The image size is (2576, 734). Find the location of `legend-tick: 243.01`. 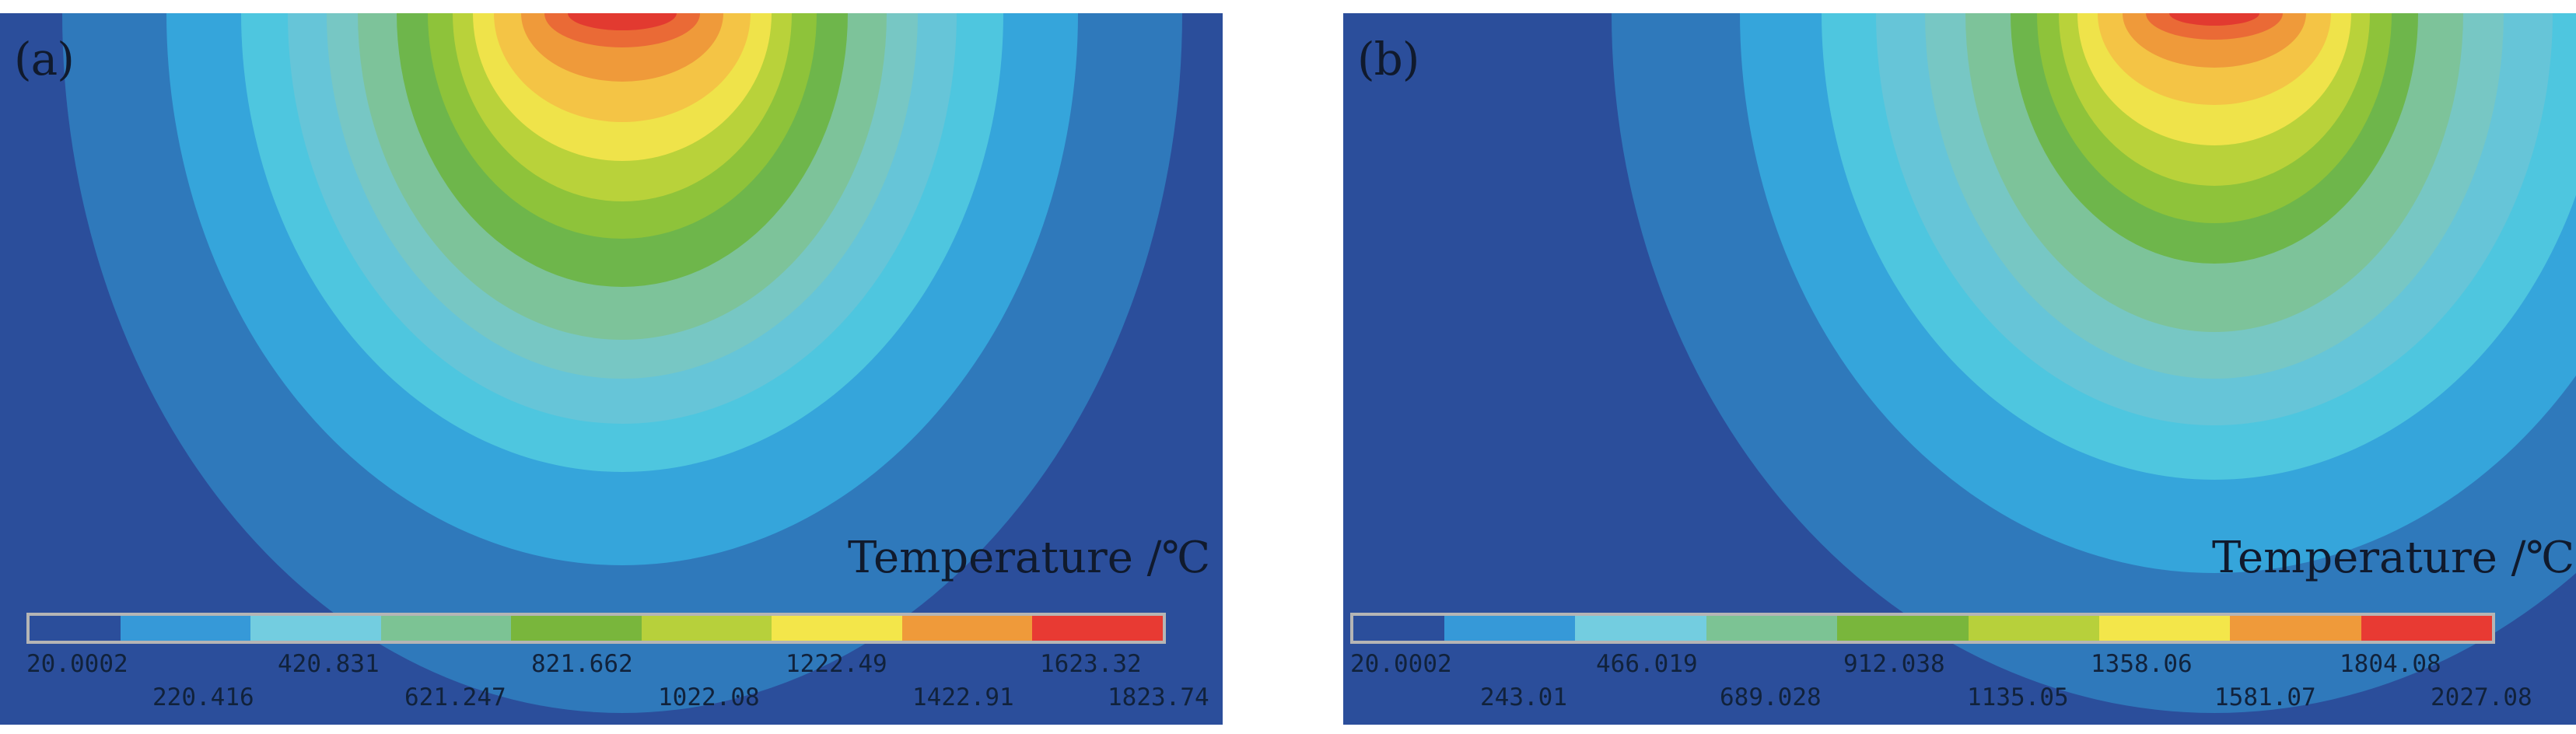

legend-tick: 243.01 is located at coordinates (1524, 697).